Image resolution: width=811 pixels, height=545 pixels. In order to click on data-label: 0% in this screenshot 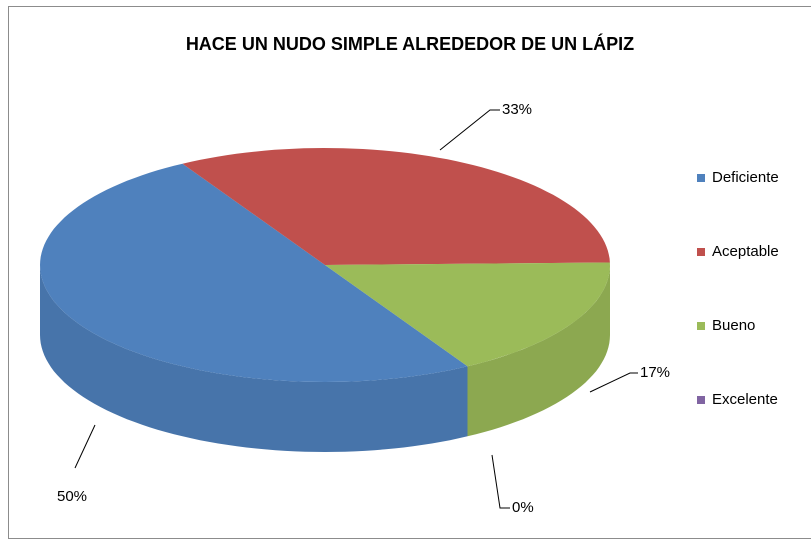, I will do `click(523, 507)`.